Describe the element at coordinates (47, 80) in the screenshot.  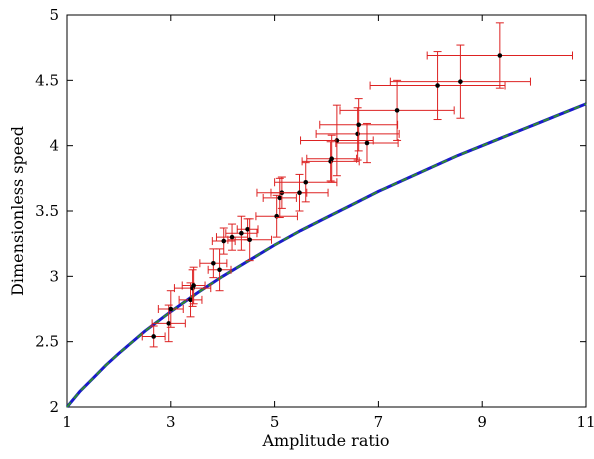
I see `y-tick-label: 4.5` at that location.